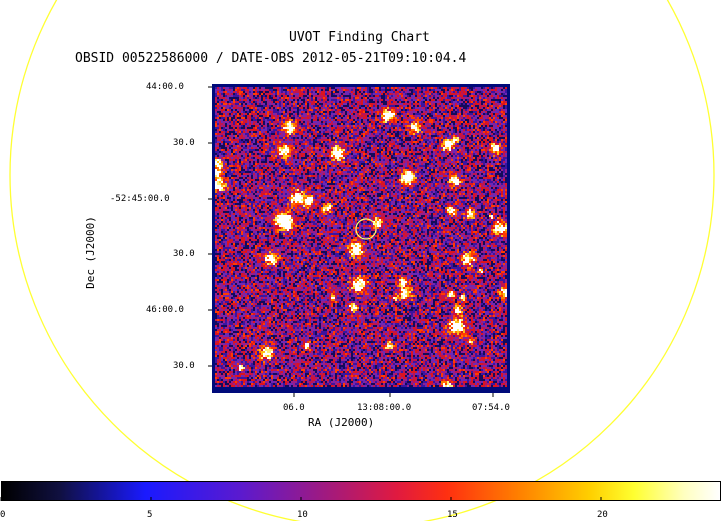 Image resolution: width=722 pixels, height=521 pixels. What do you see at coordinates (602, 515) in the screenshot?
I see `colorbar-tick-label: 20` at bounding box center [602, 515].